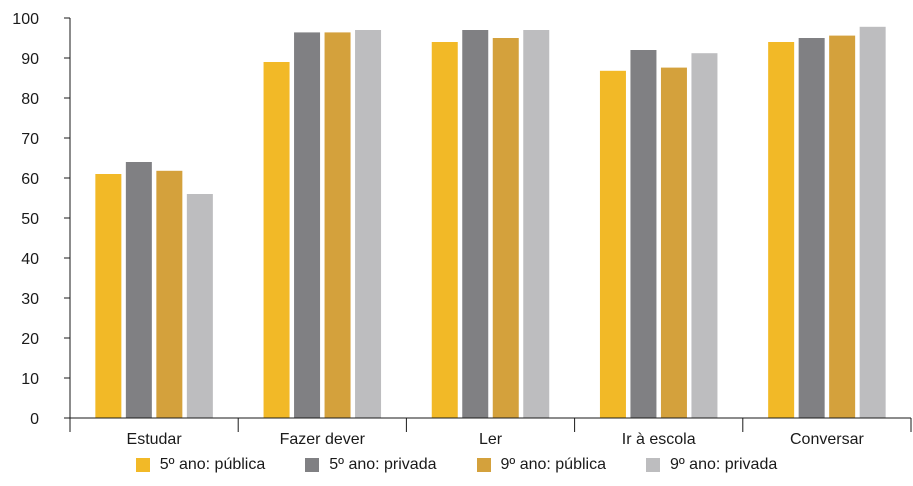 Image resolution: width=913 pixels, height=486 pixels. I want to click on legend-swatch-9-privada, so click(652, 465).